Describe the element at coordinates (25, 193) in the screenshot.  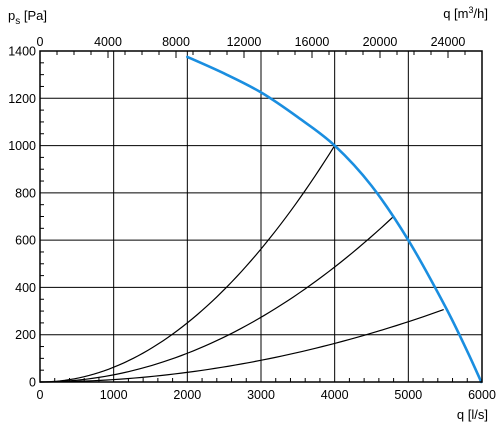
I see `y-tick-label: 800` at that location.